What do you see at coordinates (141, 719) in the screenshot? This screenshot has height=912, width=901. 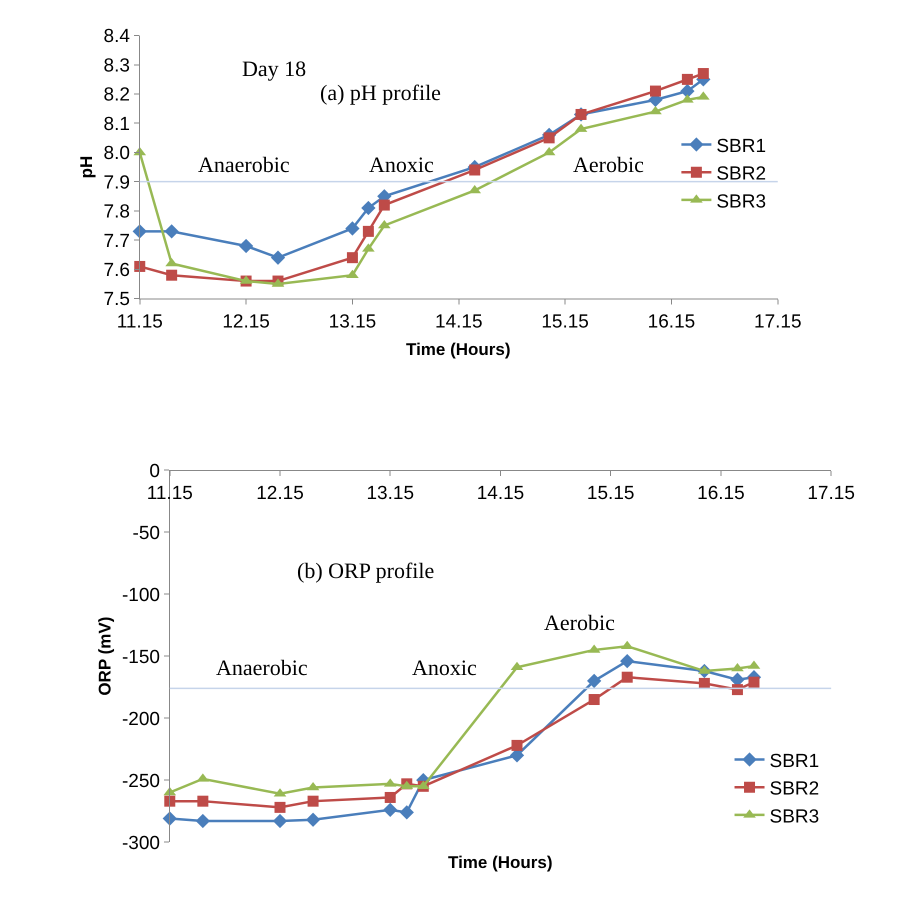 I see `y-tick-label: -200` at bounding box center [141, 719].